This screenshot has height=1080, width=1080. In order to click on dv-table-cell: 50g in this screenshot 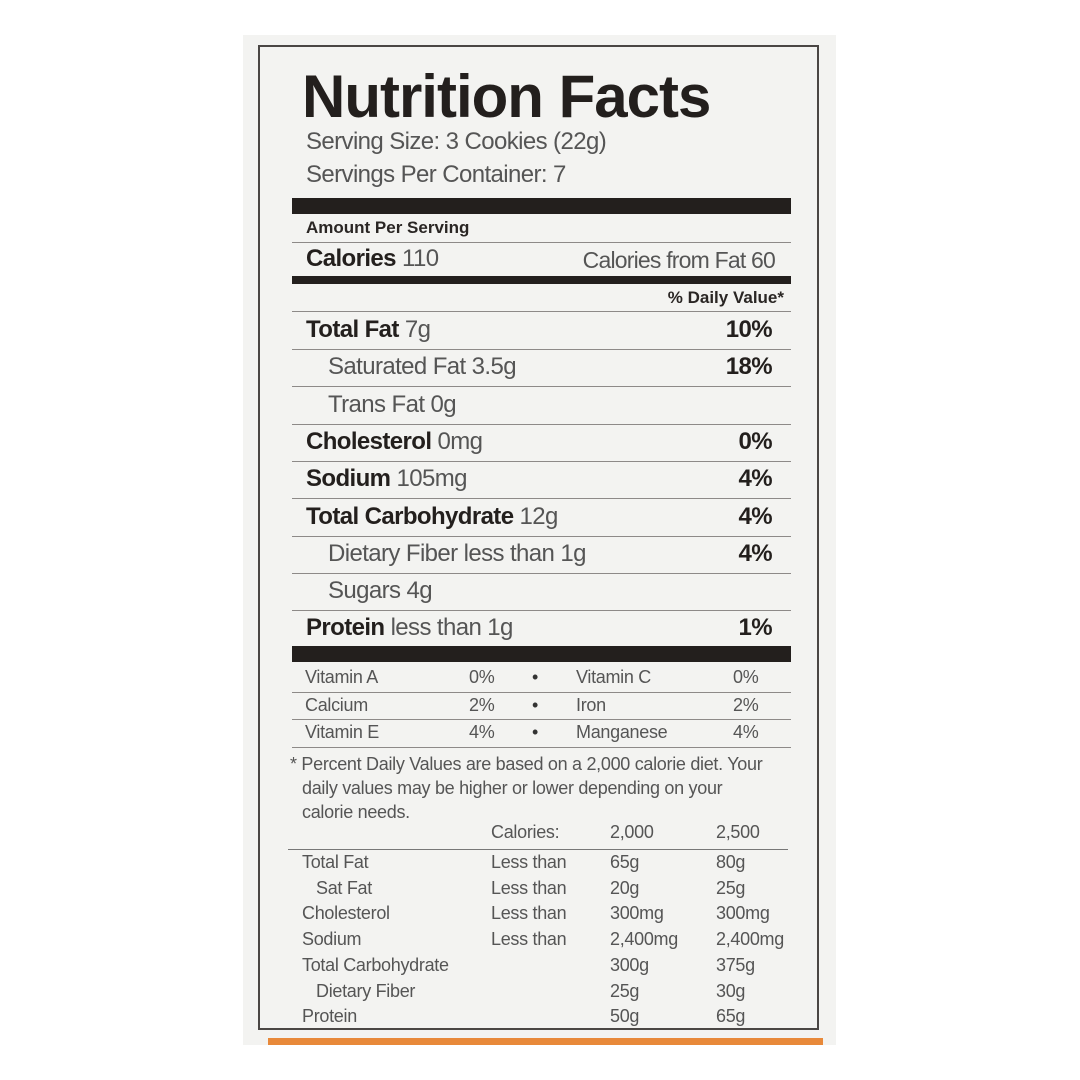, I will do `click(625, 1016)`.